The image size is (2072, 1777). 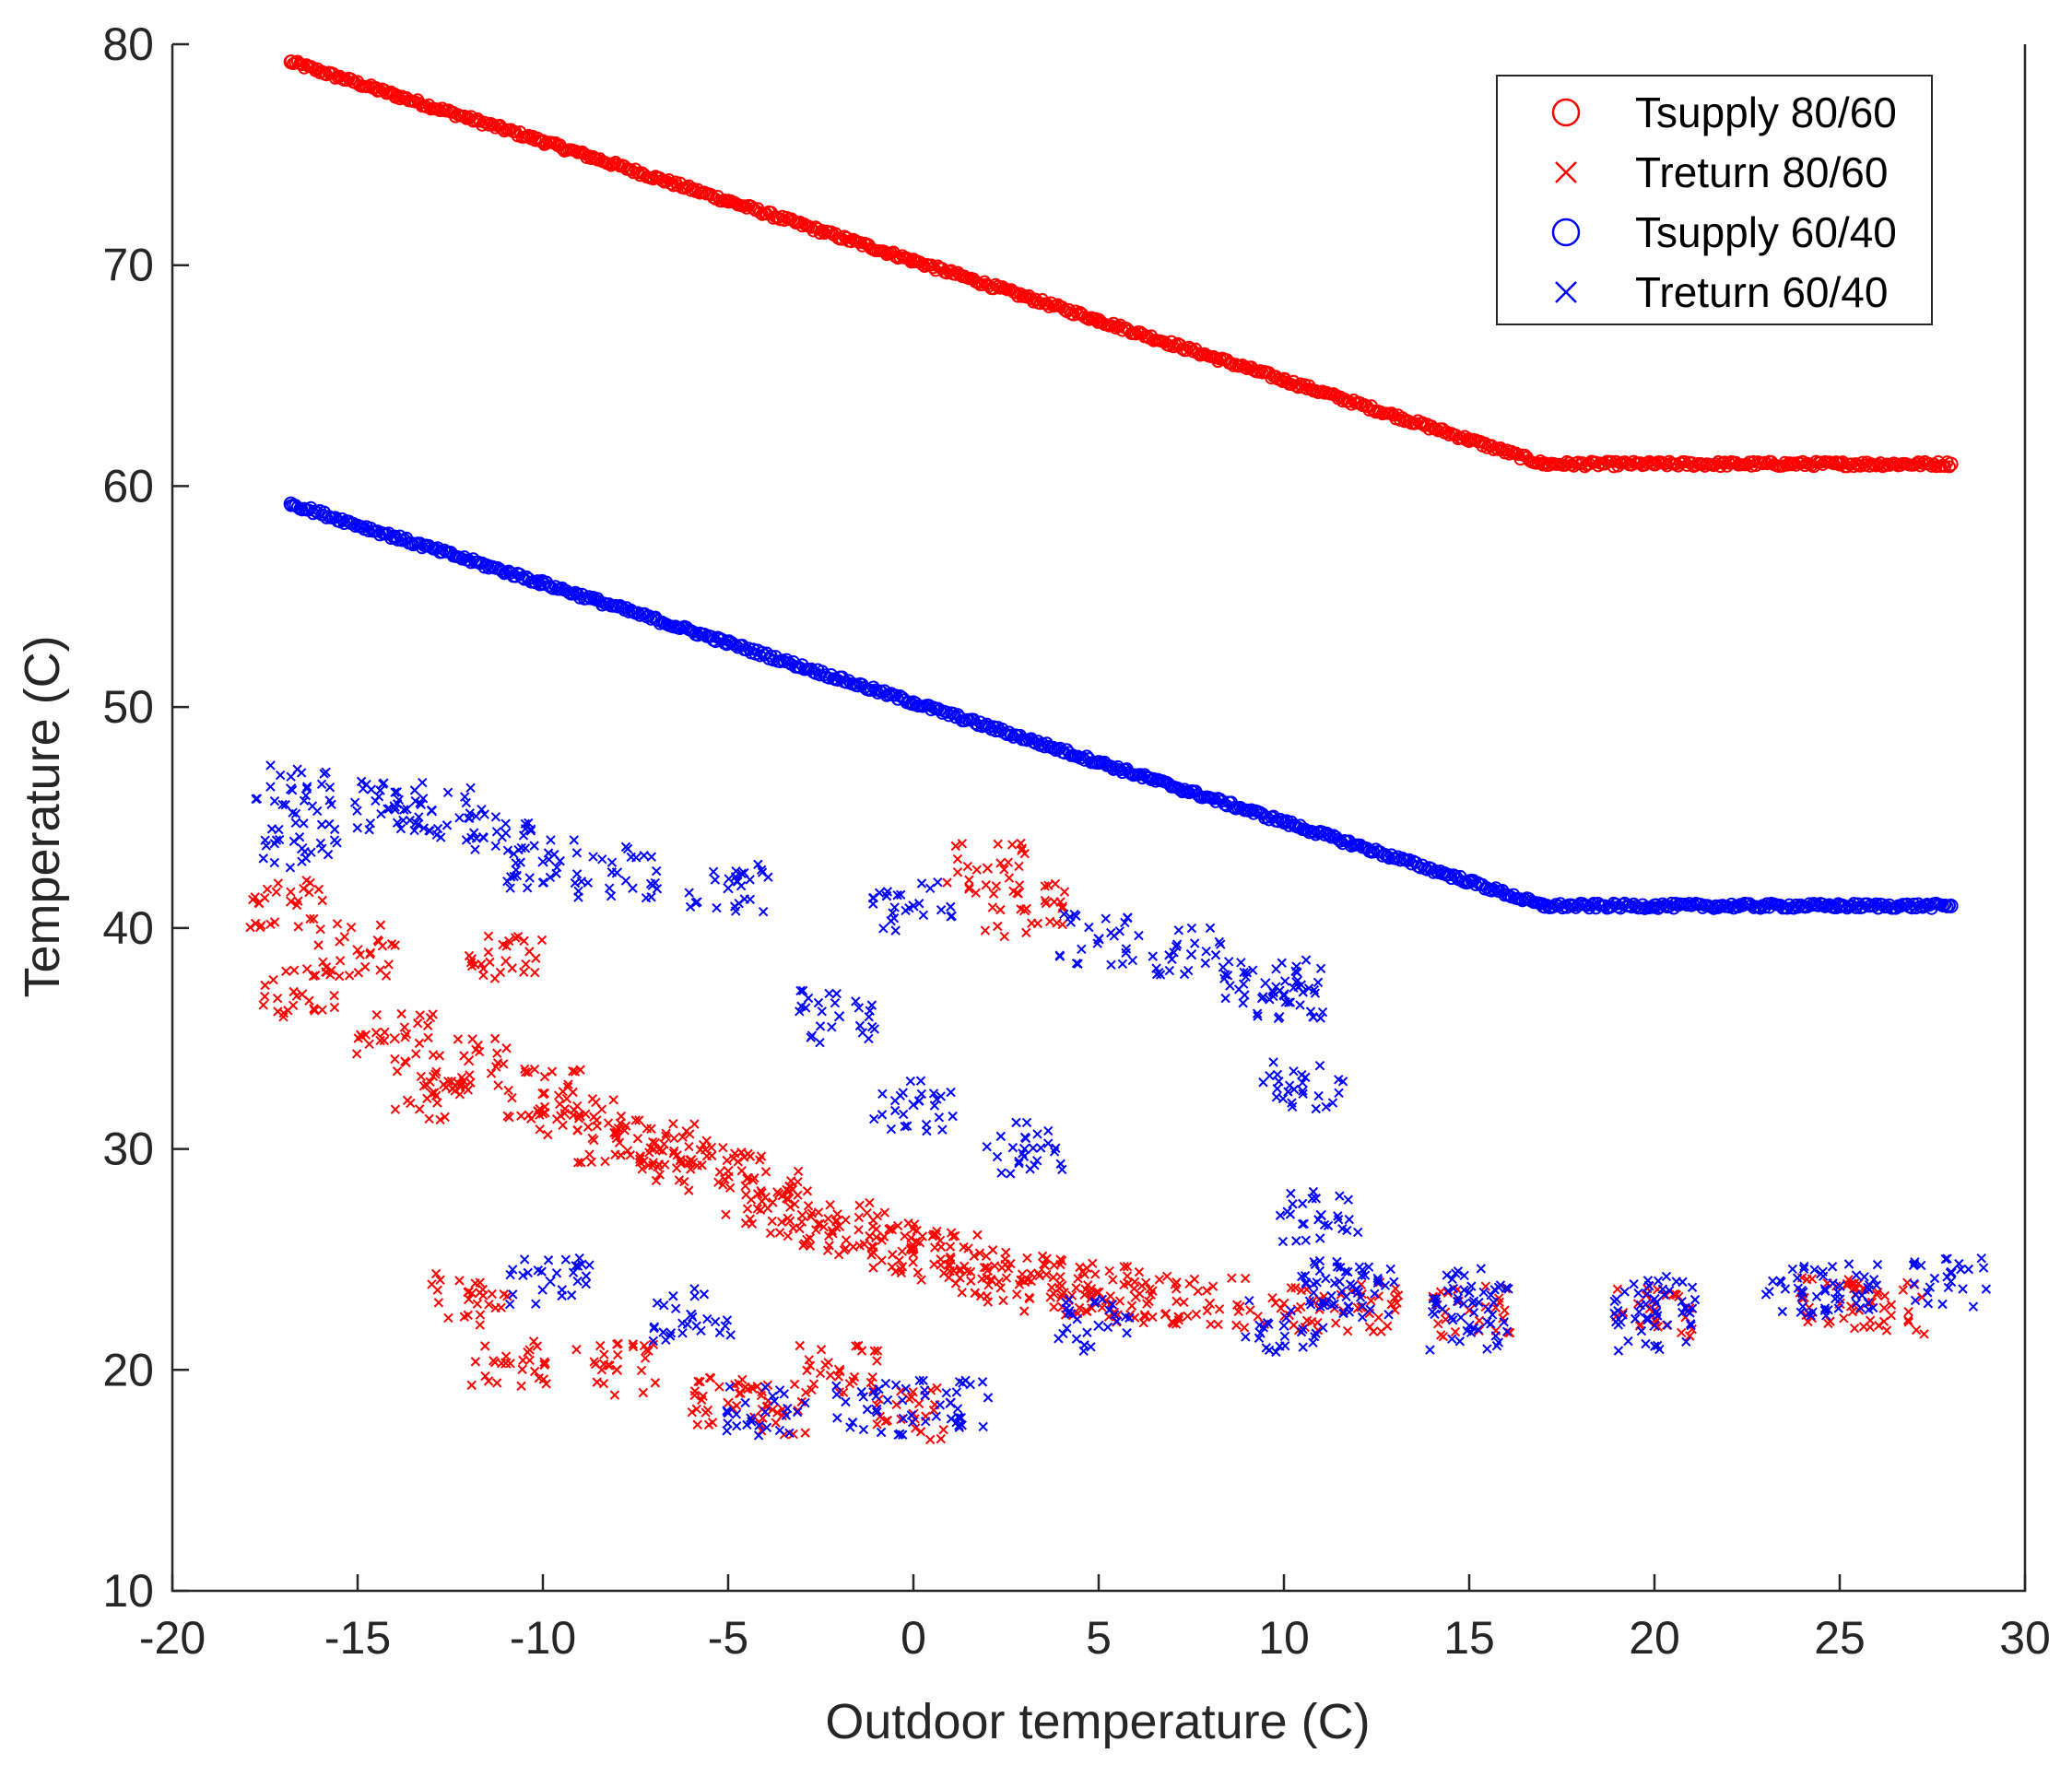 I want to click on x-tick-label: -10, so click(x=543, y=1638).